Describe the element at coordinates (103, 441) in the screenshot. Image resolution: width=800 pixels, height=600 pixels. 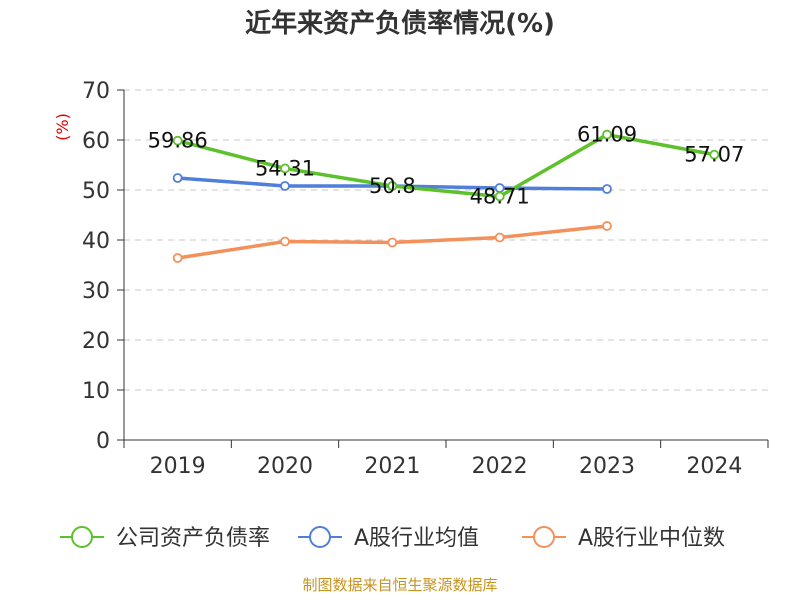
I see `y-tick-label: 0` at that location.